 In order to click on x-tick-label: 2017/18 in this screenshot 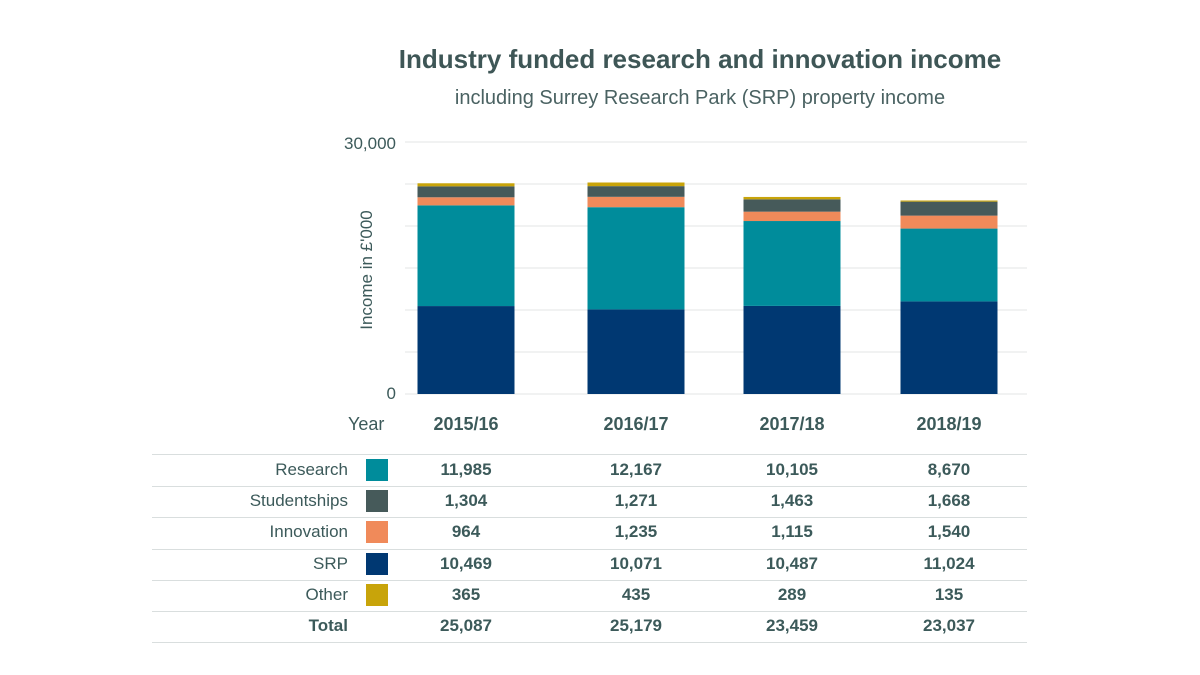, I will do `click(792, 424)`.